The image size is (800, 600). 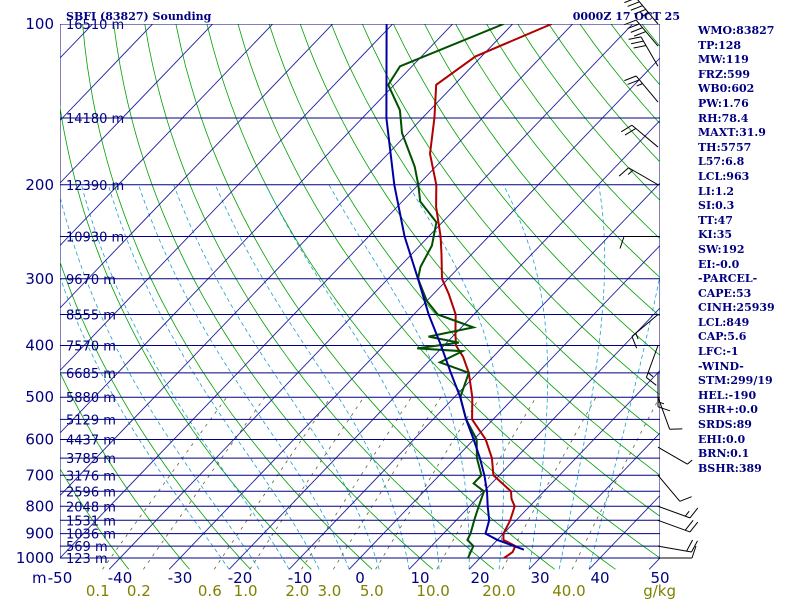 I want to click on height-label: 7570 m, so click(x=91, y=347).